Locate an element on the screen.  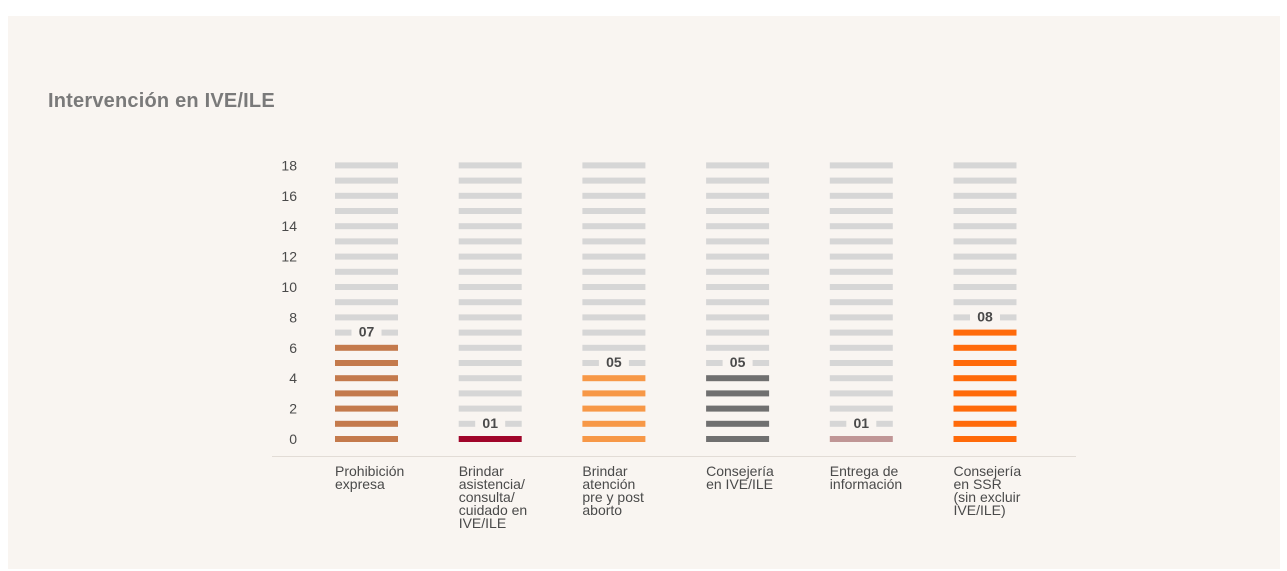
y-tick-label: 12 is located at coordinates (289, 257).